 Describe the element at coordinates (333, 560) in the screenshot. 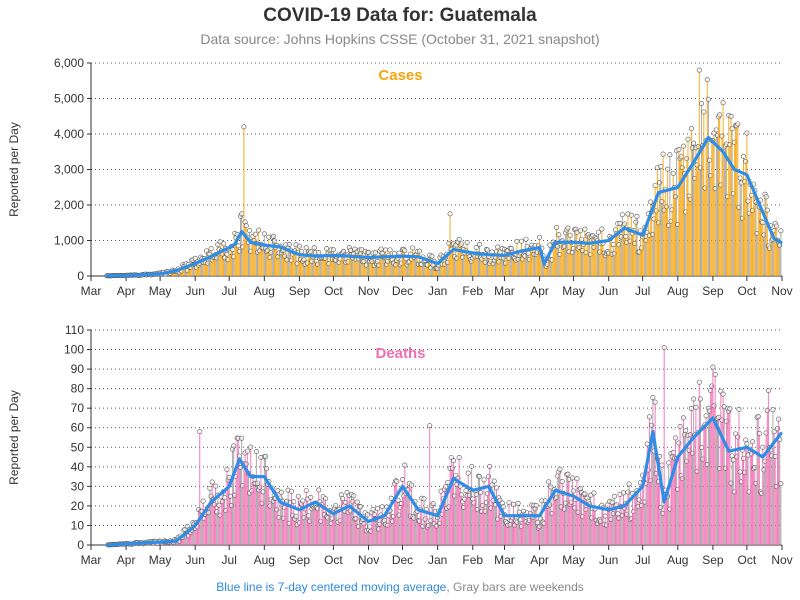

I see `x-tick-label: Oct` at that location.